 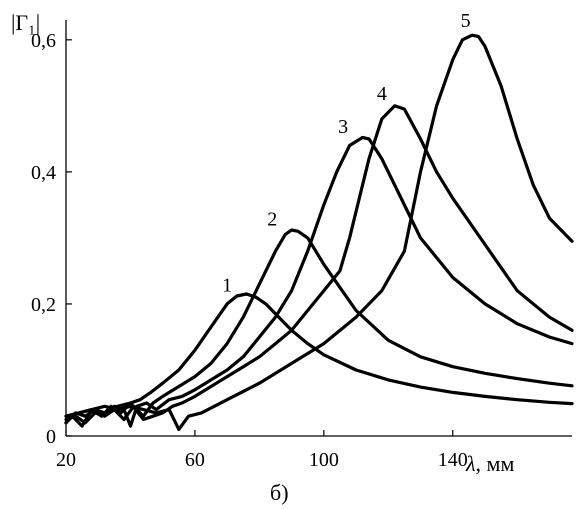 I want to click on x-axis-symbol: λ, so click(x=470, y=463).